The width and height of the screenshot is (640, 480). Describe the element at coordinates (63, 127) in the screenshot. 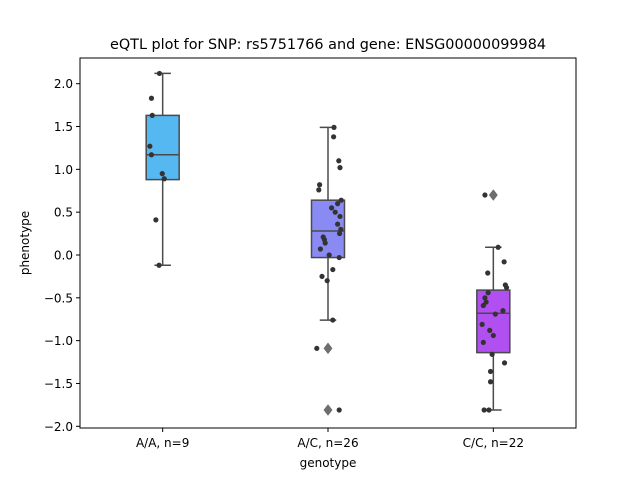

I see `y-tick-label: 1.5` at that location.